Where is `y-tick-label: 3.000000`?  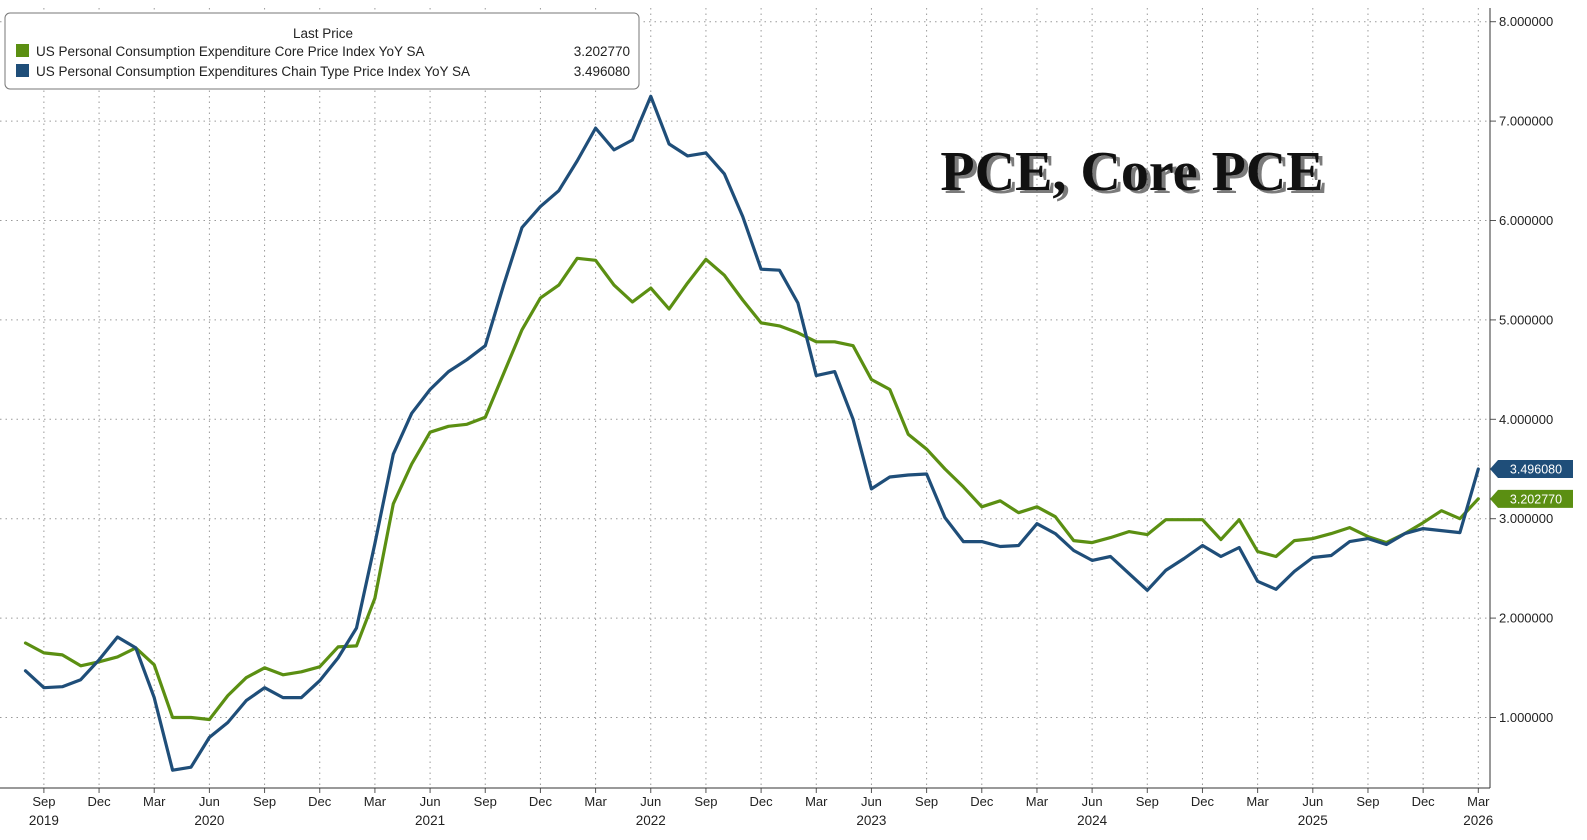
y-tick-label: 3.000000 is located at coordinates (1526, 518).